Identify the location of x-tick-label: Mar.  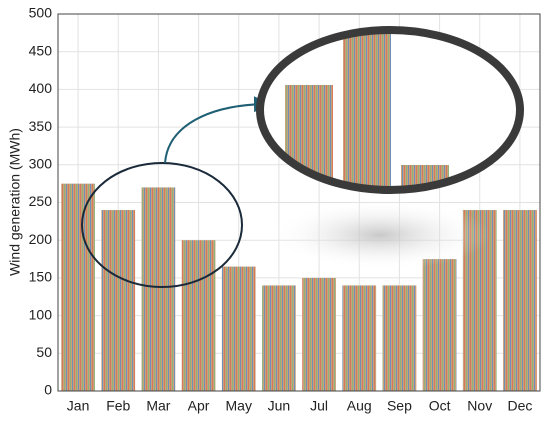
(158, 406).